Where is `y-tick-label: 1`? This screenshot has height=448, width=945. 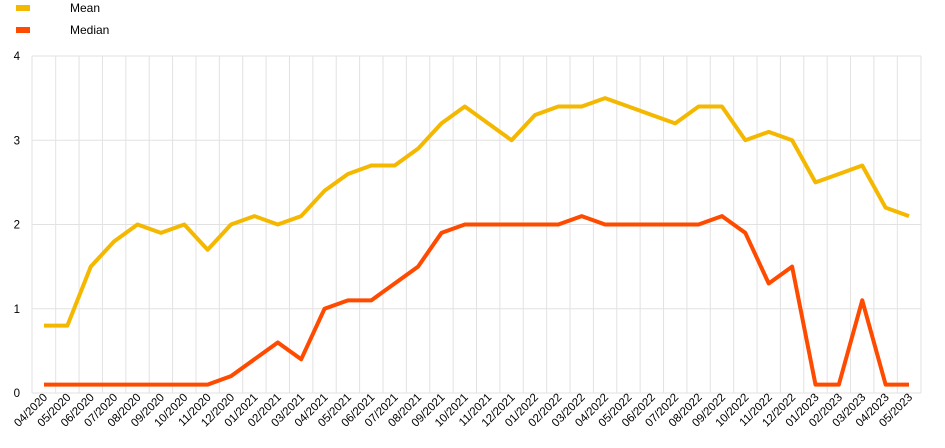 y-tick-label: 1 is located at coordinates (17, 310).